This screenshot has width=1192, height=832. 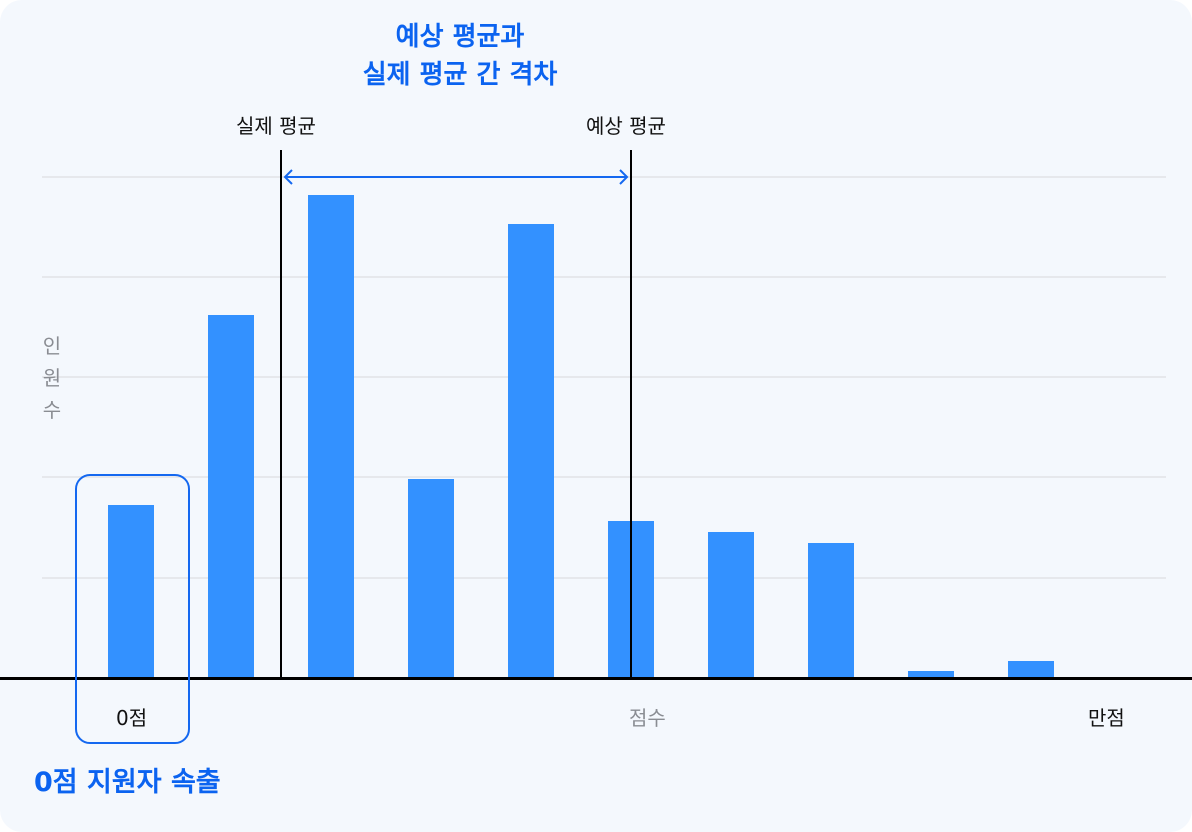 I want to click on y-axis-label: 인 원 수, so click(x=52, y=378).